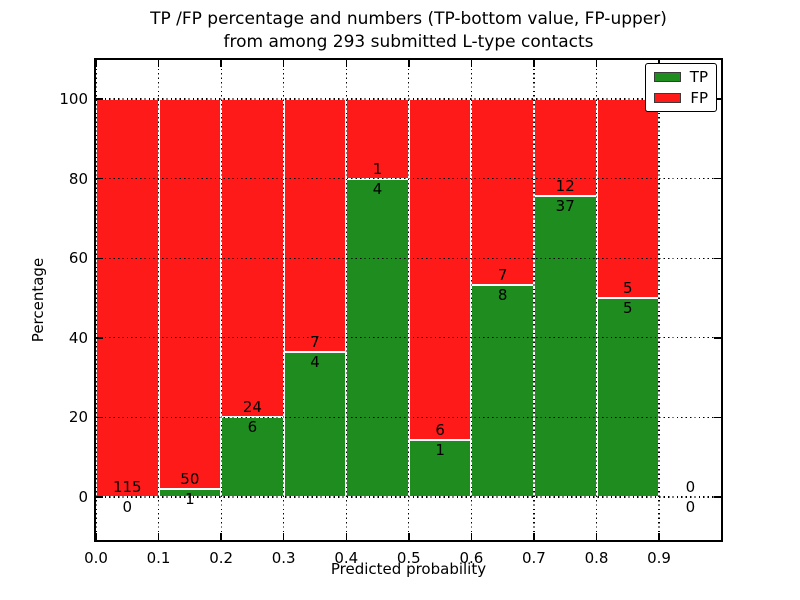  What do you see at coordinates (699, 98) in the screenshot?
I see `legend-label-fp: FP` at bounding box center [699, 98].